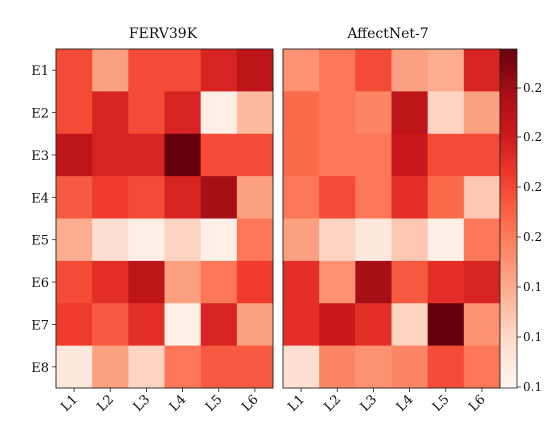 The width and height of the screenshot is (550, 432). What do you see at coordinates (43, 220) in the screenshot?
I see `row-labels: E1 E2 E3 E4 E5 E6 E7 E8` at bounding box center [43, 220].